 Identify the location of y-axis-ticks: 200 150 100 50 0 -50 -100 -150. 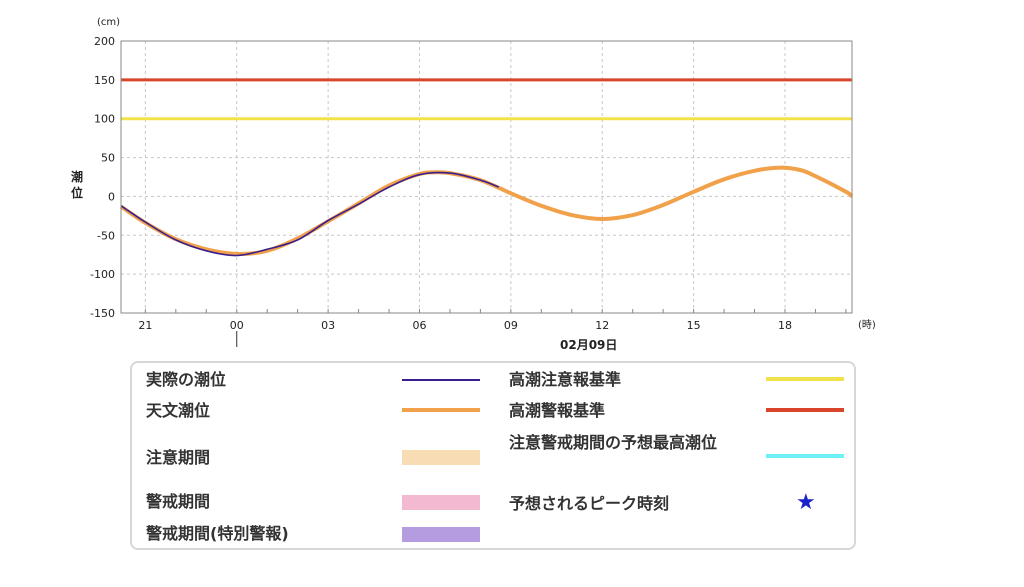
(102, 177).